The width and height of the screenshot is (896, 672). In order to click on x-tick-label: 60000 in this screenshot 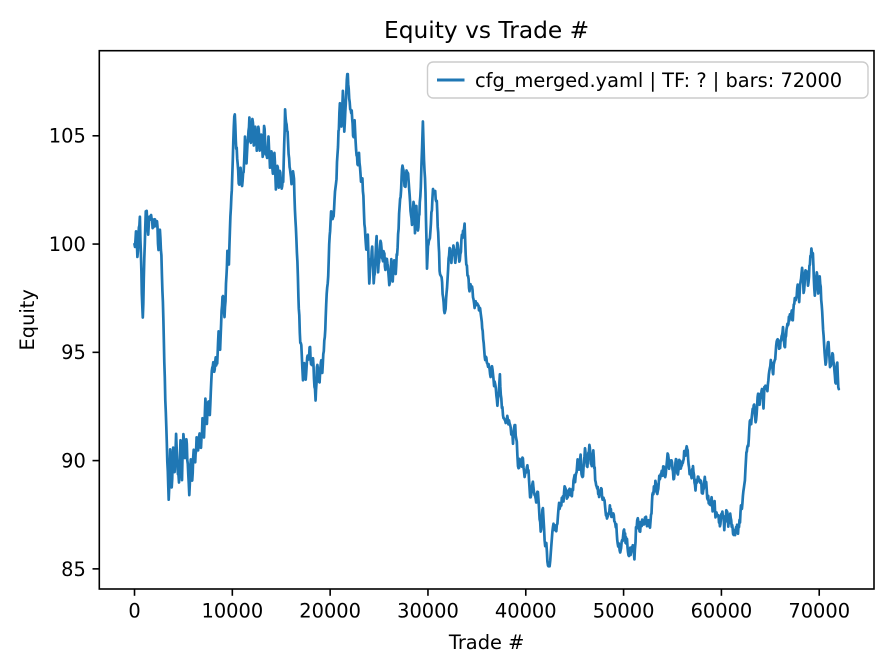, I will do `click(722, 611)`.